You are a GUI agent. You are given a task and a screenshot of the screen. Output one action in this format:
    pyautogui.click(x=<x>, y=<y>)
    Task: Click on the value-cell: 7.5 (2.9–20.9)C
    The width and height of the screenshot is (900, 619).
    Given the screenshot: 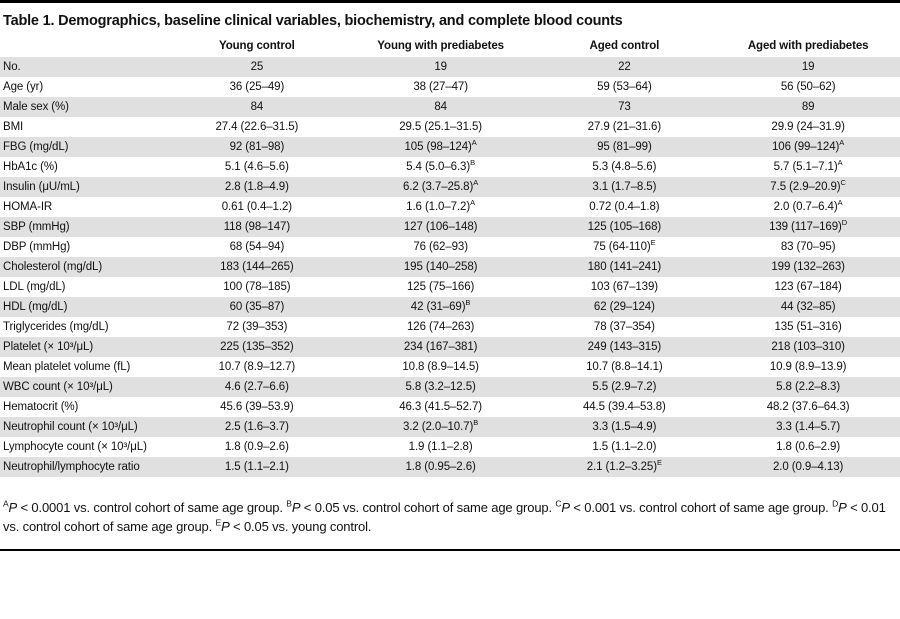 What is the action you would take?
    pyautogui.click(x=808, y=187)
    